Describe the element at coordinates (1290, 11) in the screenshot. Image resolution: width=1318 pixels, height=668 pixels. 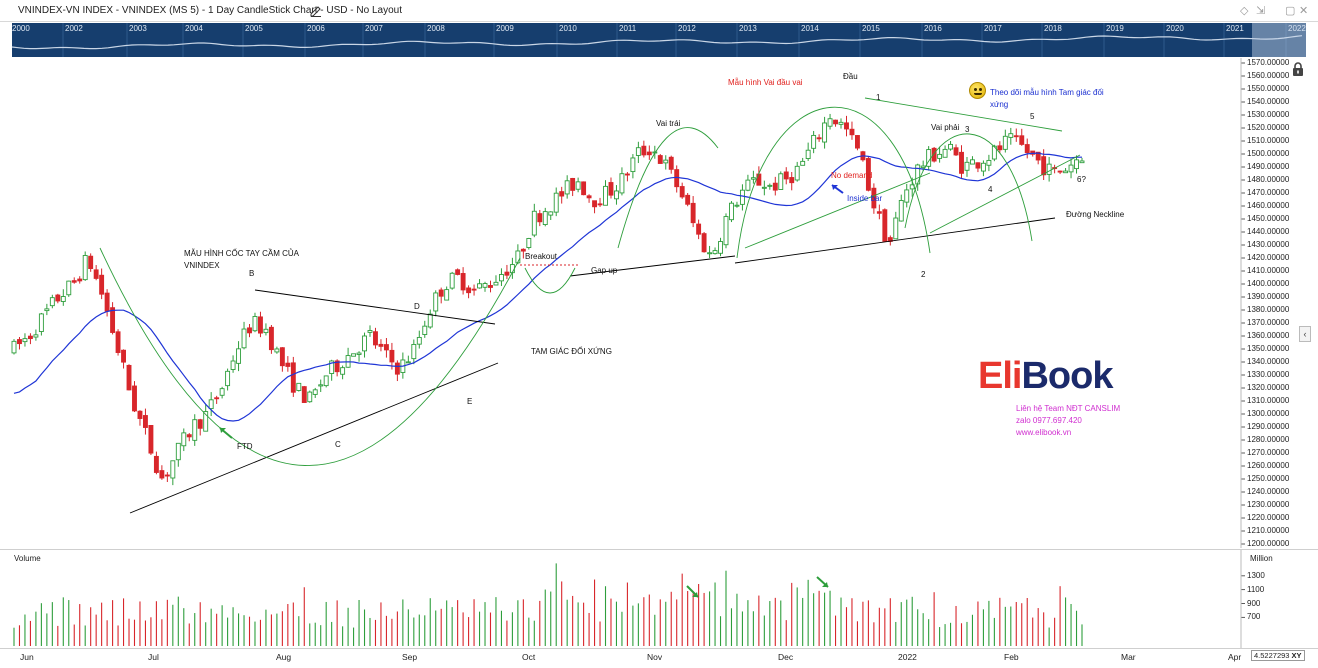
I see `maximize-icon: ▢` at that location.